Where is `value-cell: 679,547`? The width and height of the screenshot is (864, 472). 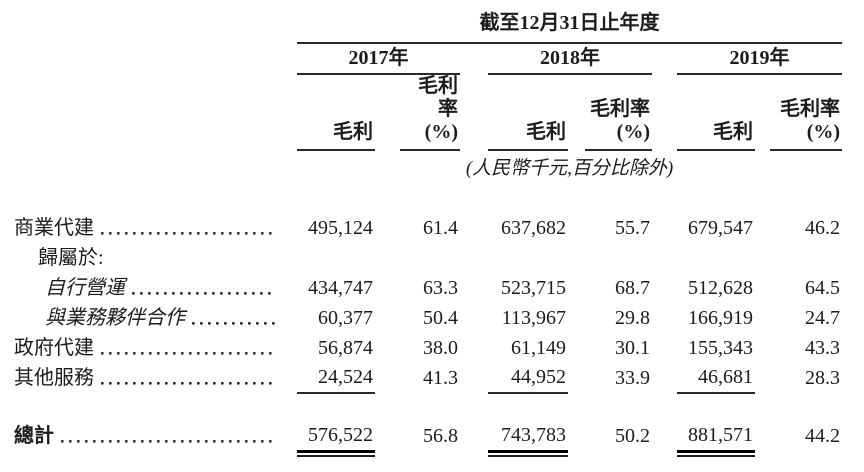 value-cell: 679,547 is located at coordinates (720, 228).